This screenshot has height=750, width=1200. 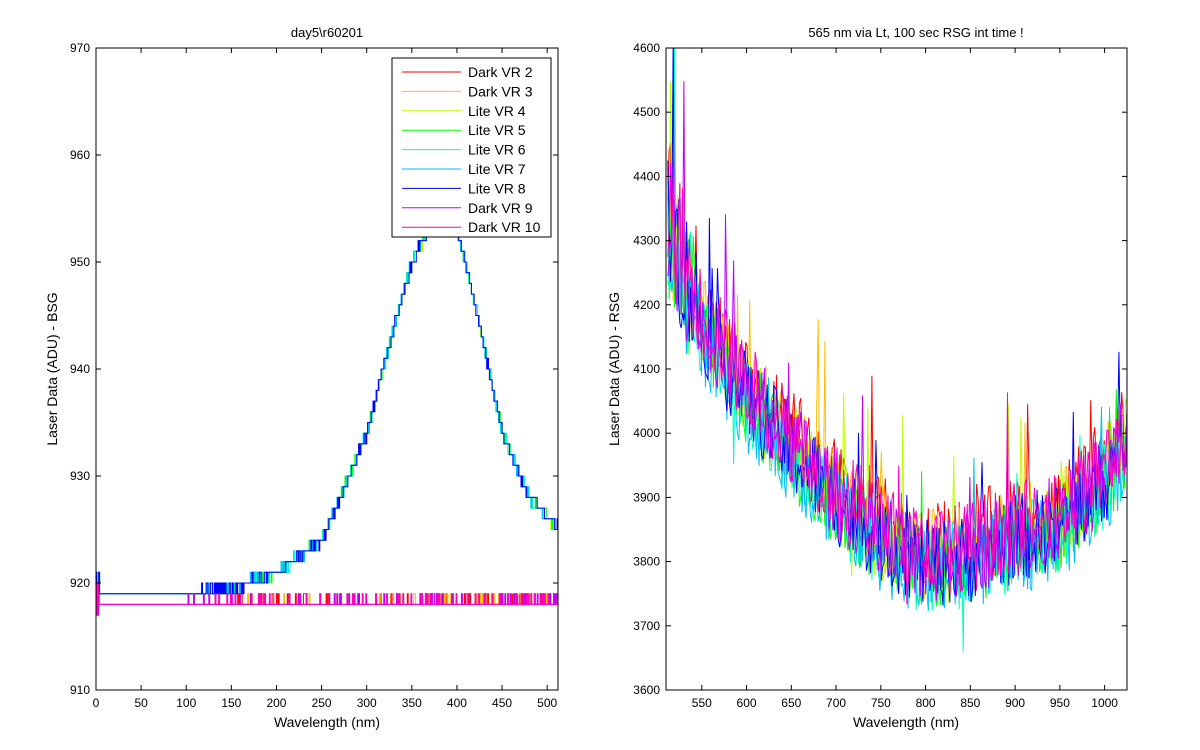 What do you see at coordinates (80, 476) in the screenshot?
I see `y-tick-label: 930` at bounding box center [80, 476].